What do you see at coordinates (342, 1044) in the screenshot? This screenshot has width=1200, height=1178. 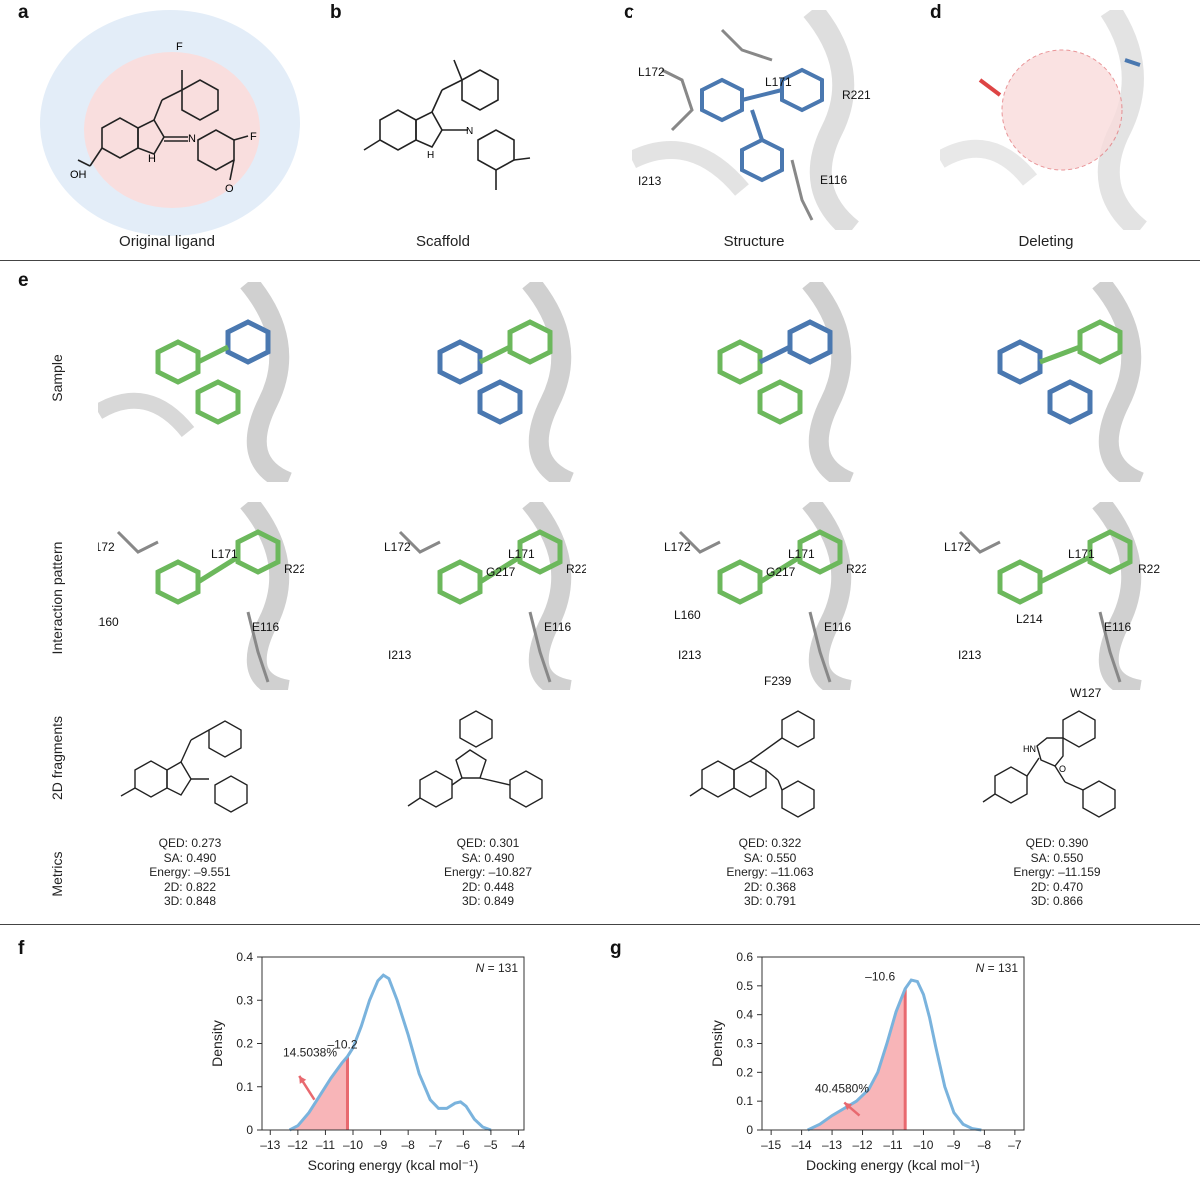 I see `threshold-label: –10.2` at bounding box center [342, 1044].